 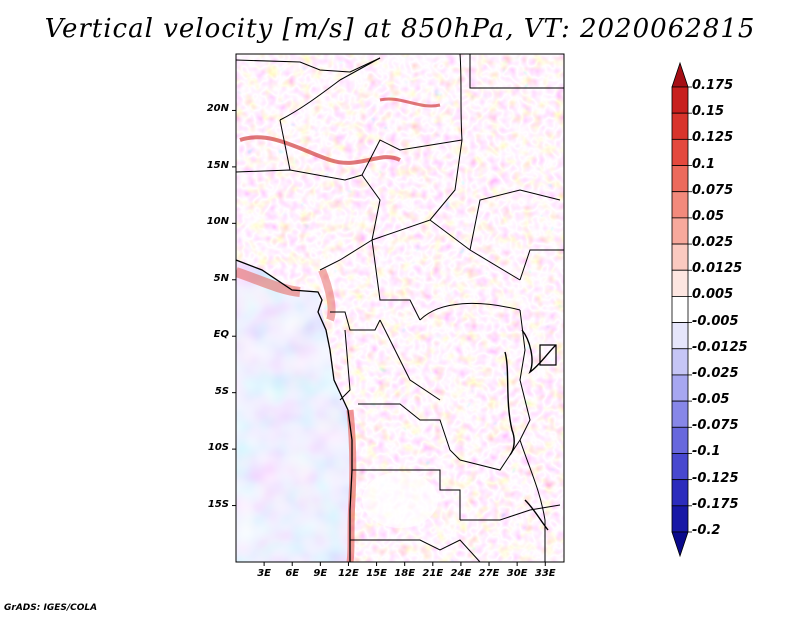 What do you see at coordinates (717, 269) in the screenshot?
I see `colorbar-label: 0.0125` at bounding box center [717, 269].